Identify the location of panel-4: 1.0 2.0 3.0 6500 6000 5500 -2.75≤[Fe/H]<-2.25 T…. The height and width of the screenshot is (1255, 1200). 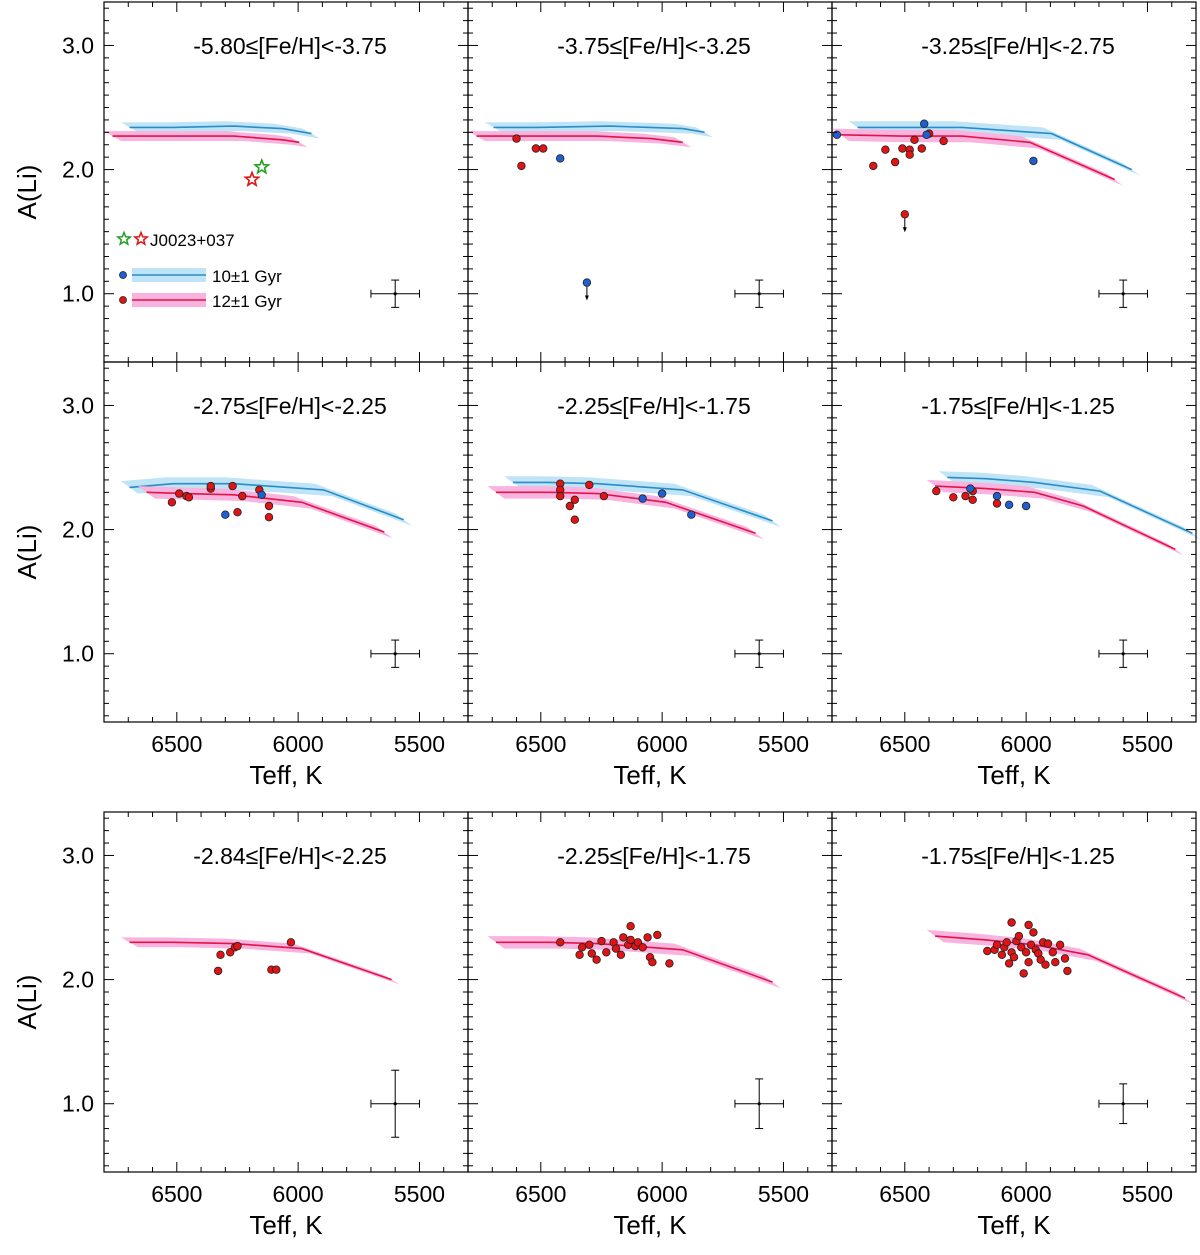
(240, 575).